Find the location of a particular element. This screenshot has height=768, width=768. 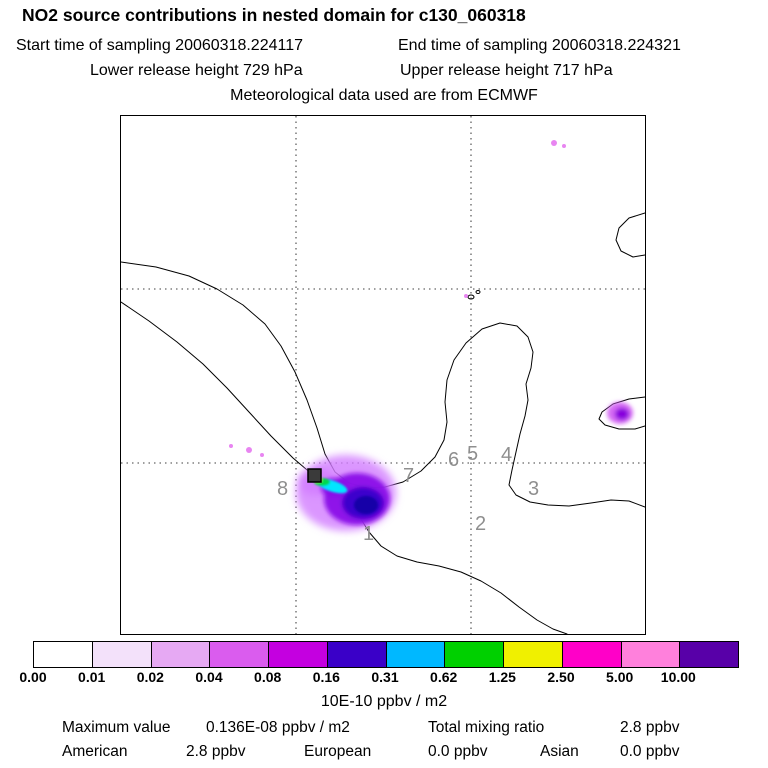

total-mixing-ratio-value: 2.8 ppbv is located at coordinates (650, 727).